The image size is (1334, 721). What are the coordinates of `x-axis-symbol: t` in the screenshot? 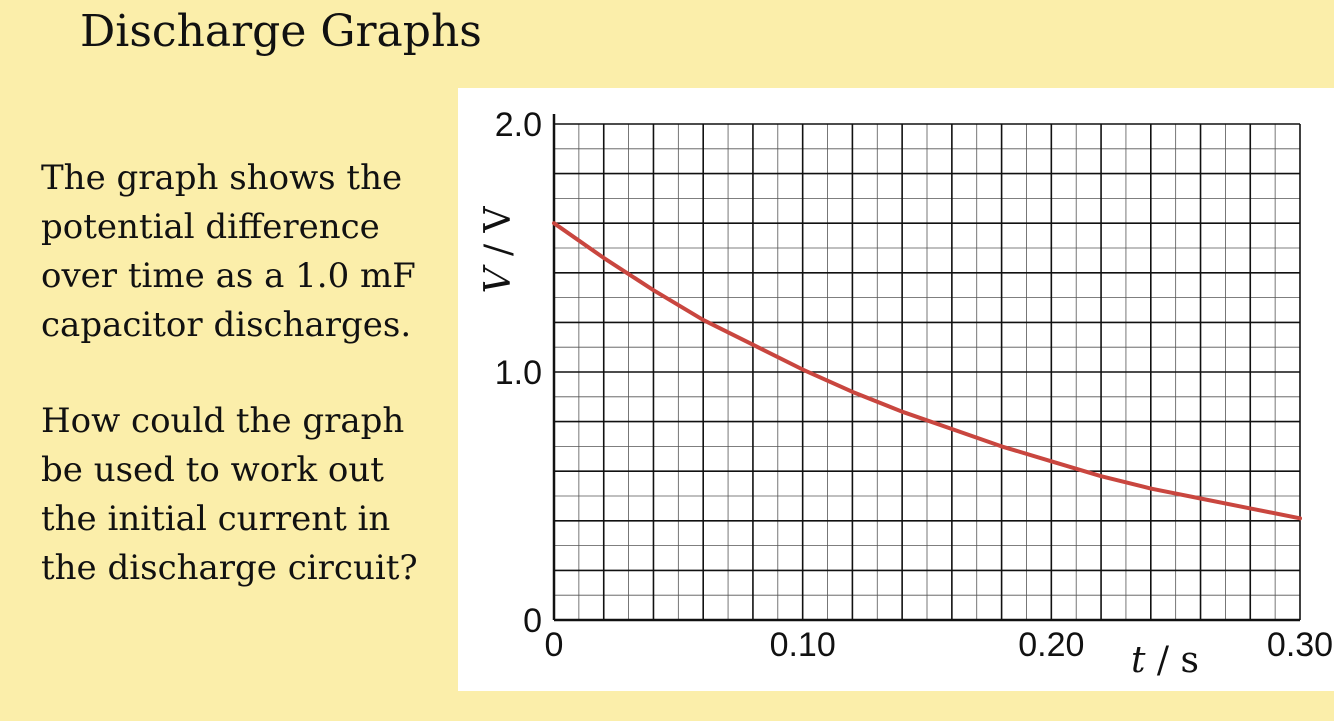 It's located at (1138, 660).